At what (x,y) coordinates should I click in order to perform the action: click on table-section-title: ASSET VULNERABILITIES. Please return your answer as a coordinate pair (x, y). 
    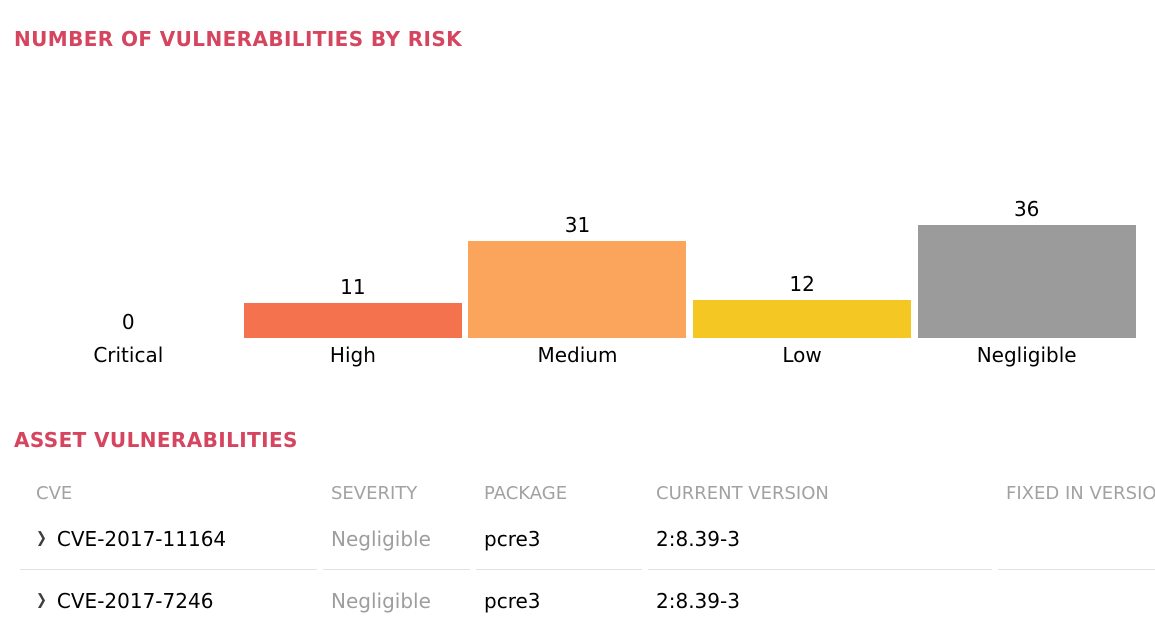
    Looking at the image, I should click on (156, 440).